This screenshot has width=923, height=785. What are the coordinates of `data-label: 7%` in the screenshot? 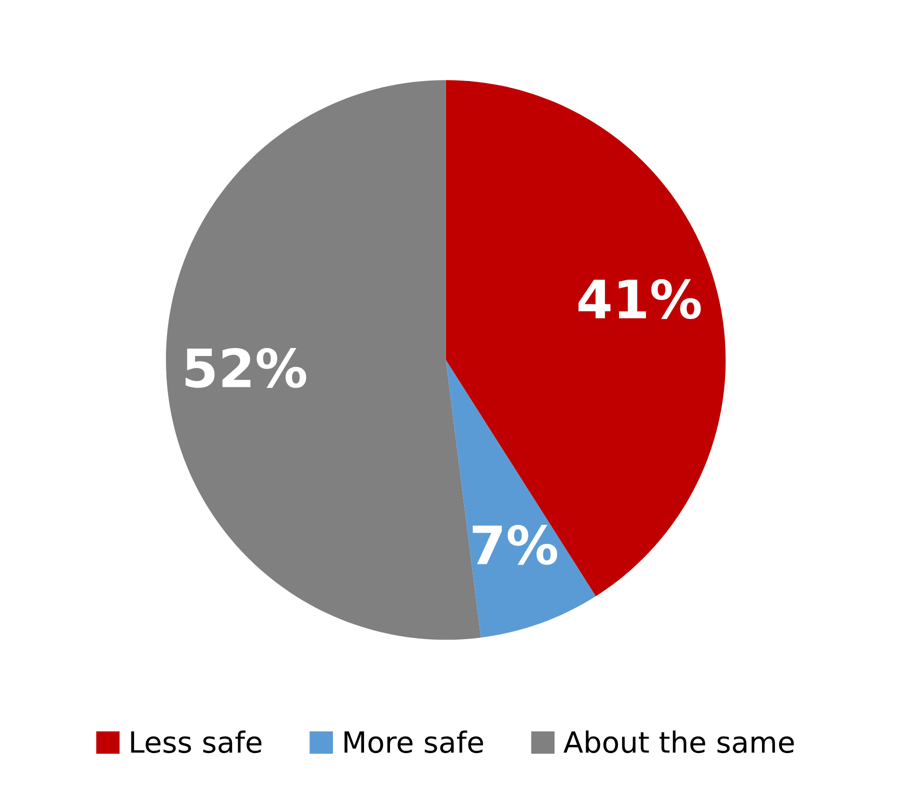 It's located at (515, 544).